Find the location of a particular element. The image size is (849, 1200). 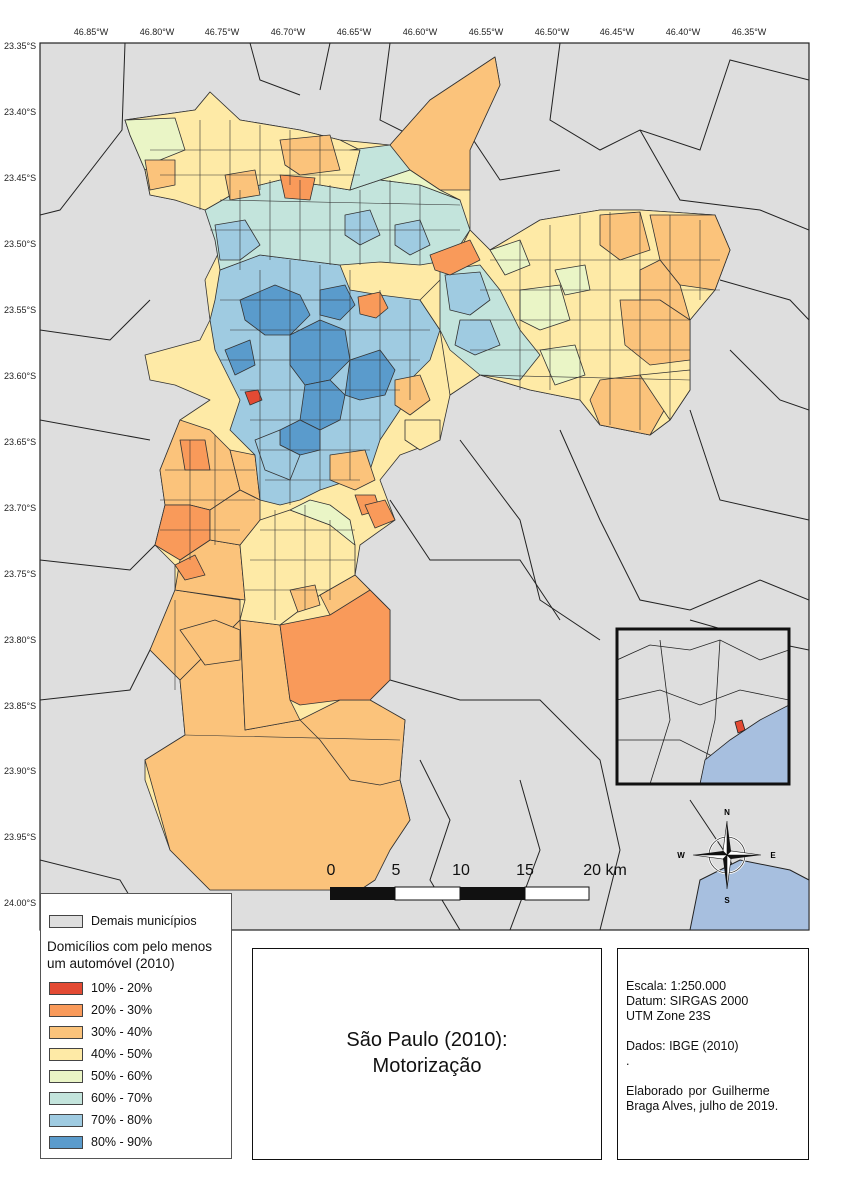

lat-tick: 23.55°S is located at coordinates (20, 310).